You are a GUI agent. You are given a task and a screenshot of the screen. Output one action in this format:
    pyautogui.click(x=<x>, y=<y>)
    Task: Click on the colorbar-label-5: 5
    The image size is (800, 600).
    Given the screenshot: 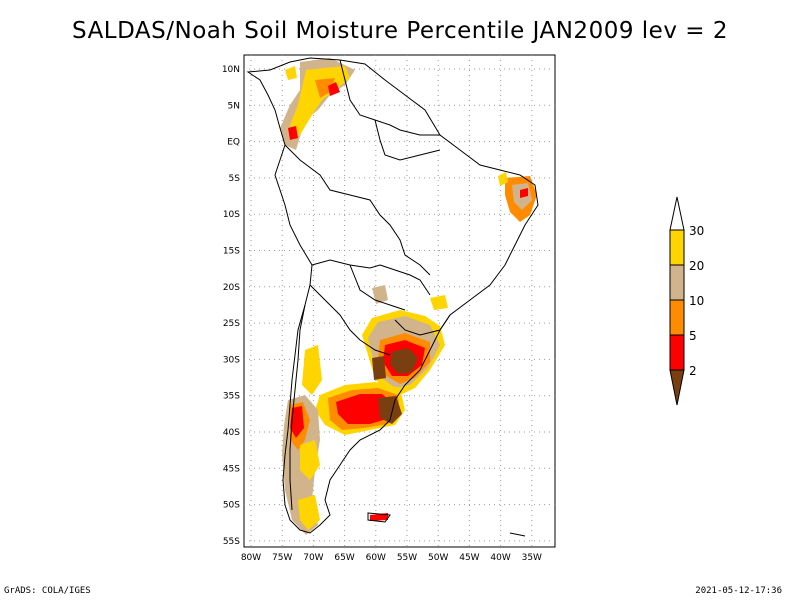 What is the action you would take?
    pyautogui.click(x=693, y=336)
    